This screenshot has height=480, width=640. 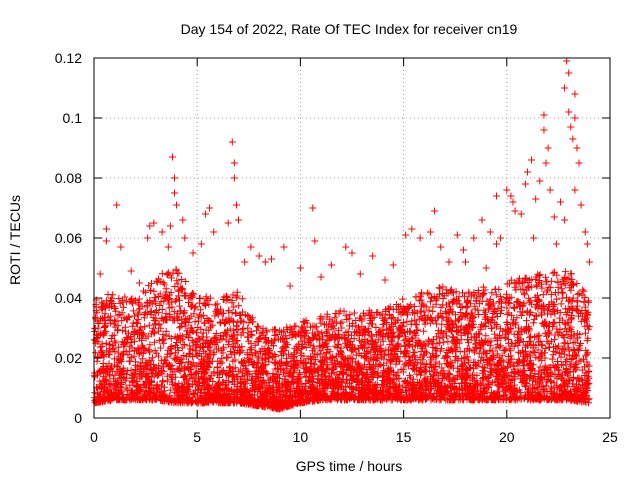 I want to click on y-tick-label: 0.12, so click(x=68, y=58).